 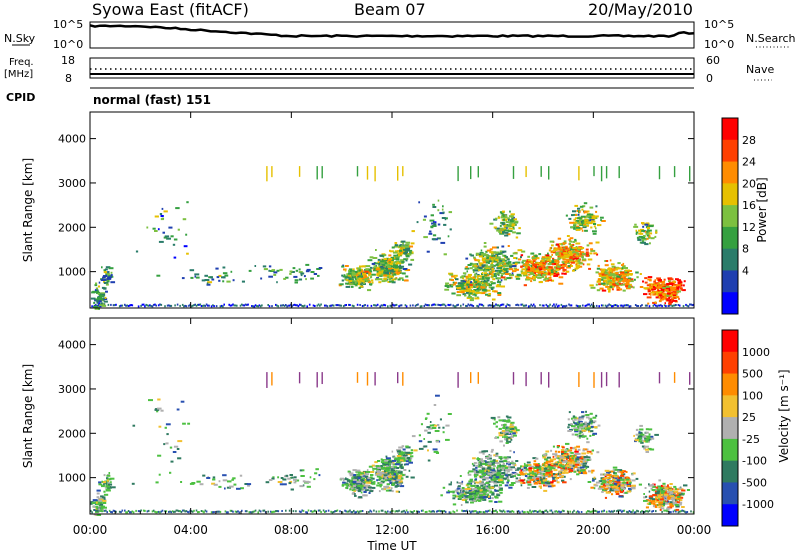 What do you see at coordinates (569, 262) in the screenshot?
I see `scatter-cell-1912` at bounding box center [569, 262].